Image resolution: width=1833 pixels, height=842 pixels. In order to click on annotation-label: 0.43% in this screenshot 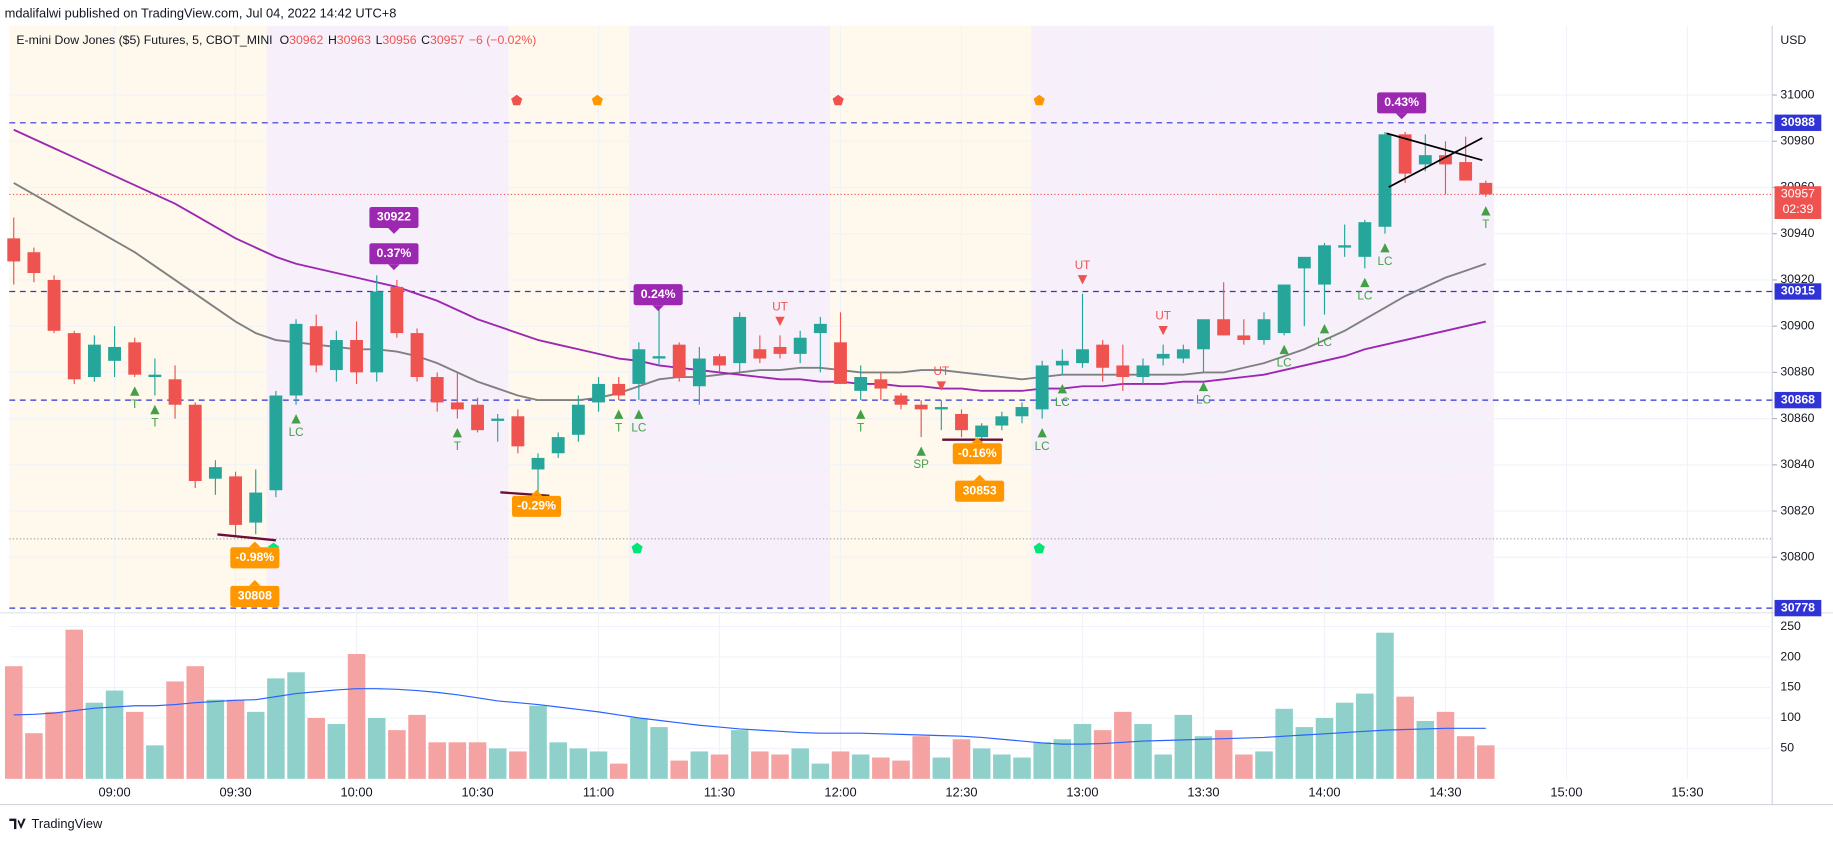, I will do `click(1401, 102)`.